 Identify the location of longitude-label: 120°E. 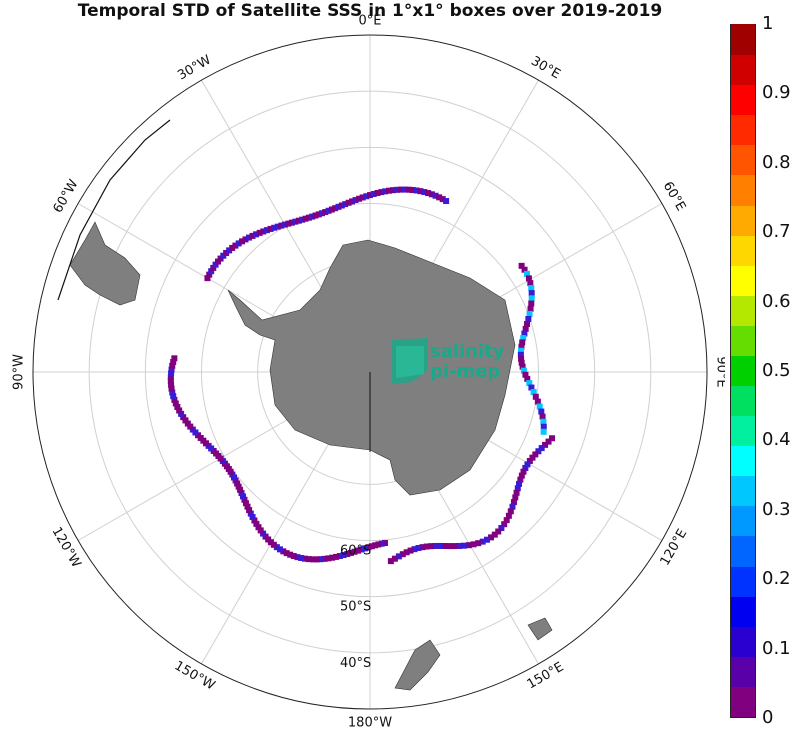
(674, 548).